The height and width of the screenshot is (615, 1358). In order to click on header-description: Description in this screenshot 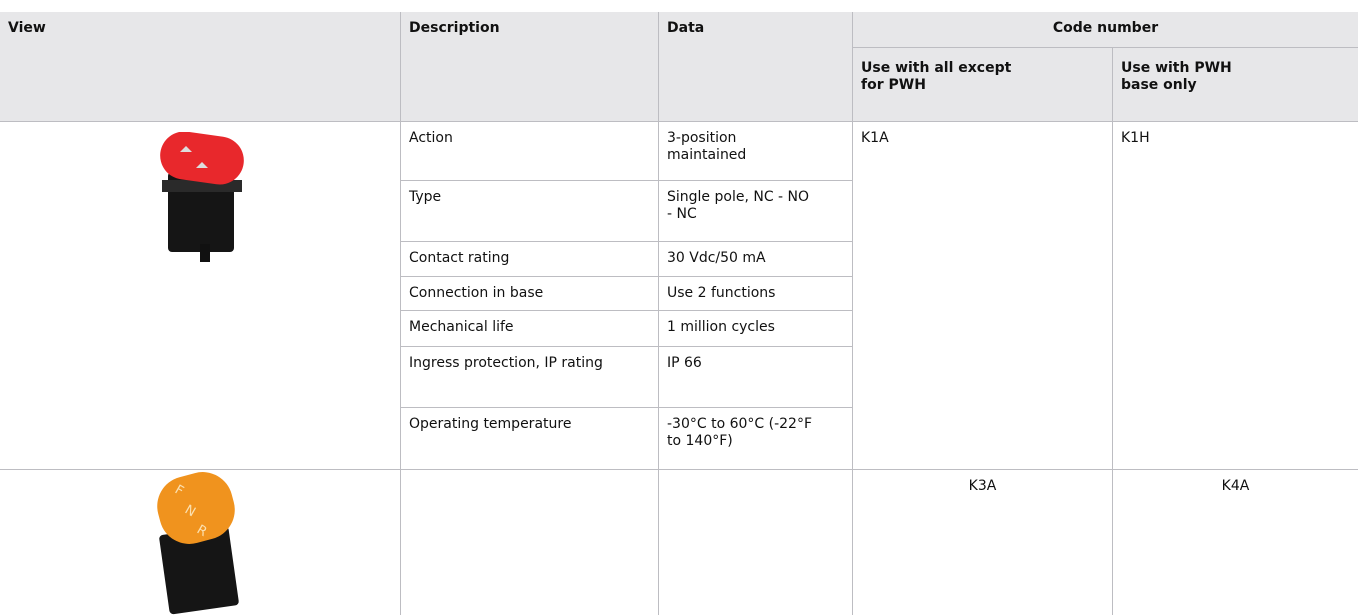, I will do `click(529, 67)`.